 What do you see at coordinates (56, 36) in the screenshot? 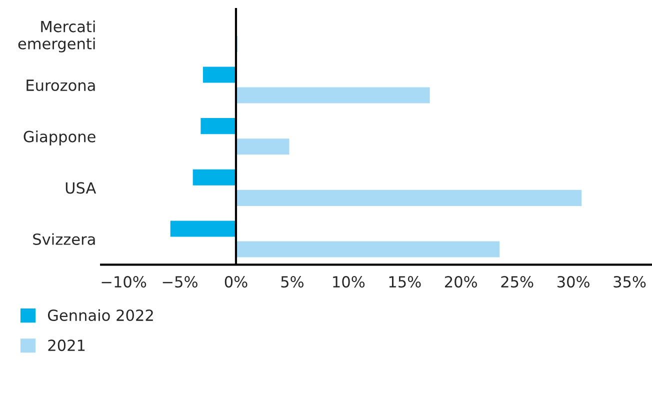
I see `y-tick-label: Mercati emergenti` at bounding box center [56, 36].